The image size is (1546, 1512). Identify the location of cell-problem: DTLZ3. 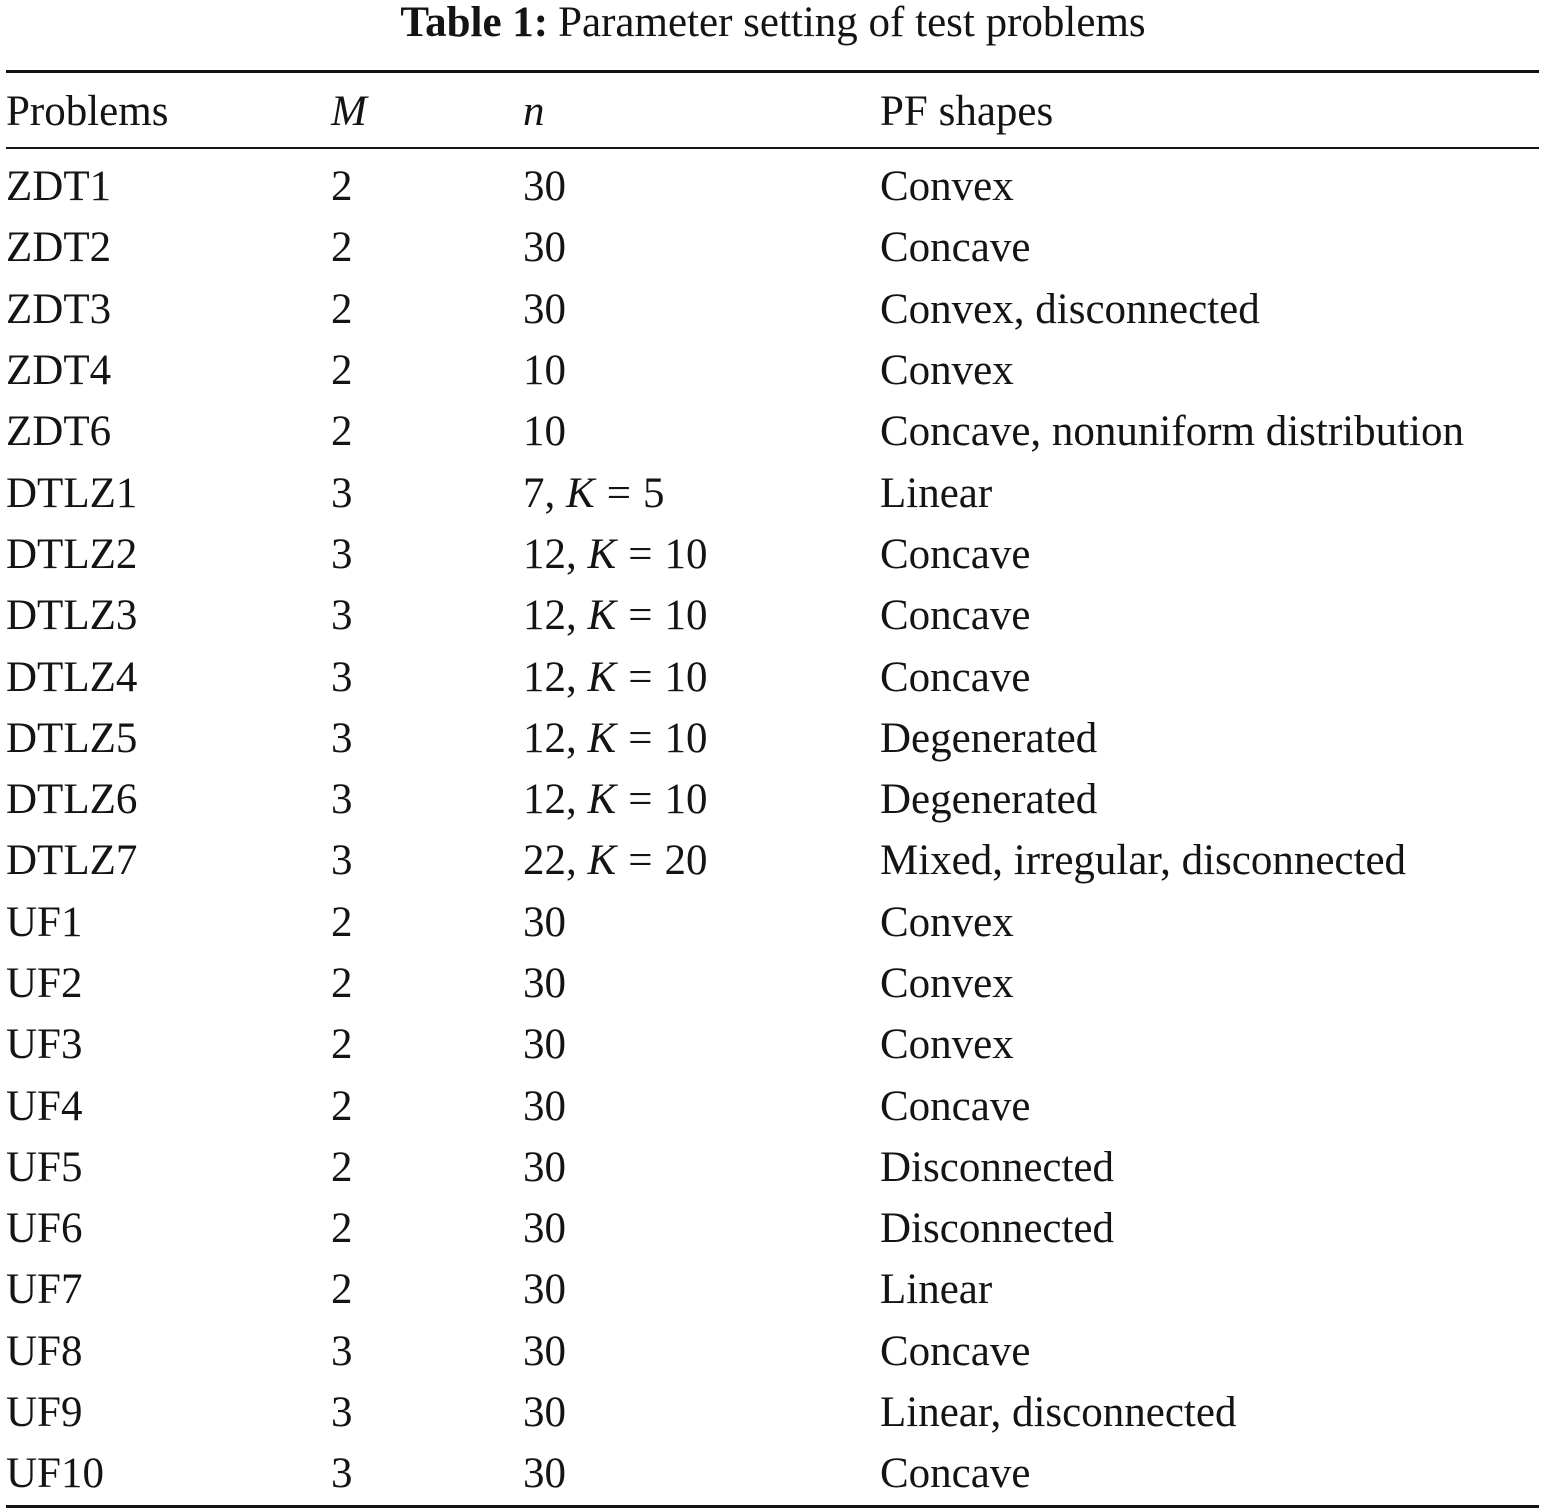
(72, 616).